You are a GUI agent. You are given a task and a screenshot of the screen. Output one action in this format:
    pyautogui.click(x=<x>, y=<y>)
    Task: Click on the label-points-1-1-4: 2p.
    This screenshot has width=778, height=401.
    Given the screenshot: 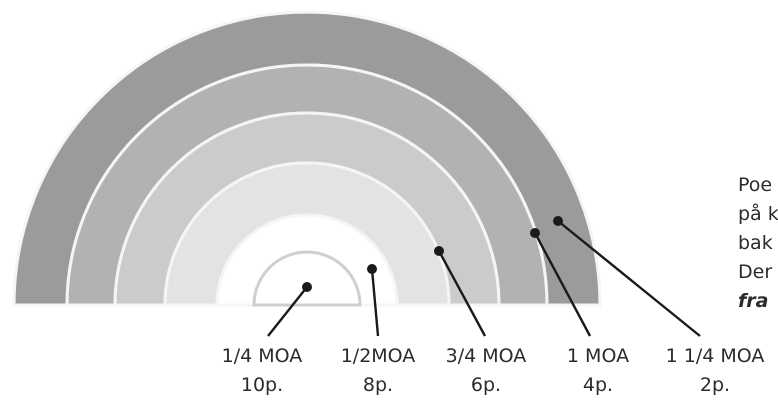 What is the action you would take?
    pyautogui.click(x=715, y=385)
    